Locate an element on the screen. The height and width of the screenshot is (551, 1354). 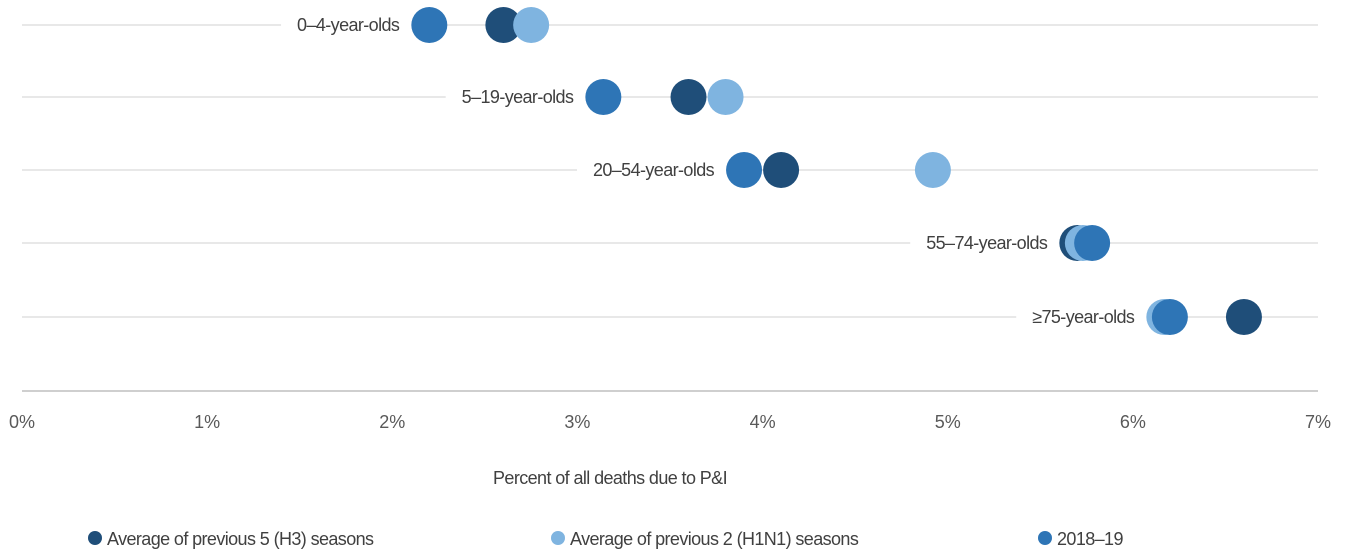
x-tick-label: 1% is located at coordinates (207, 422).